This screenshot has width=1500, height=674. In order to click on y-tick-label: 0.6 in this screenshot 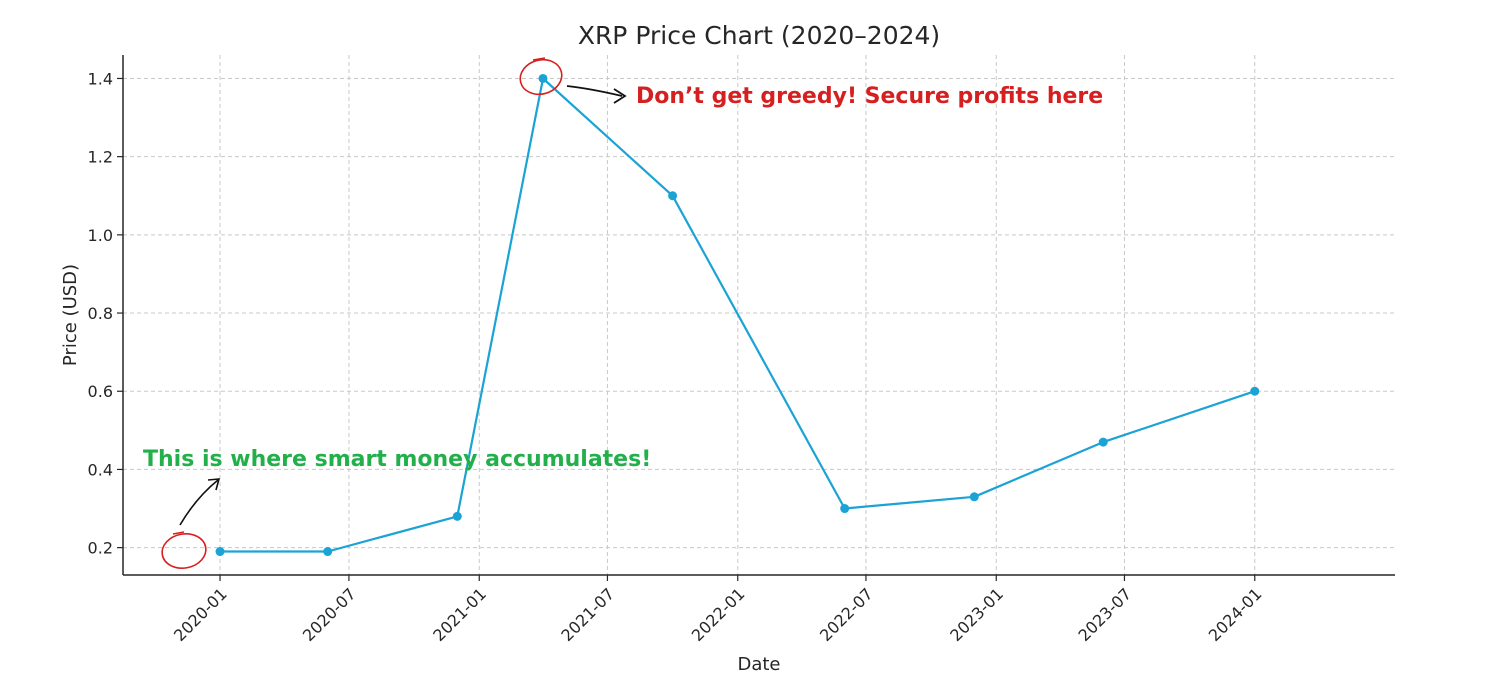, I will do `click(100, 391)`.